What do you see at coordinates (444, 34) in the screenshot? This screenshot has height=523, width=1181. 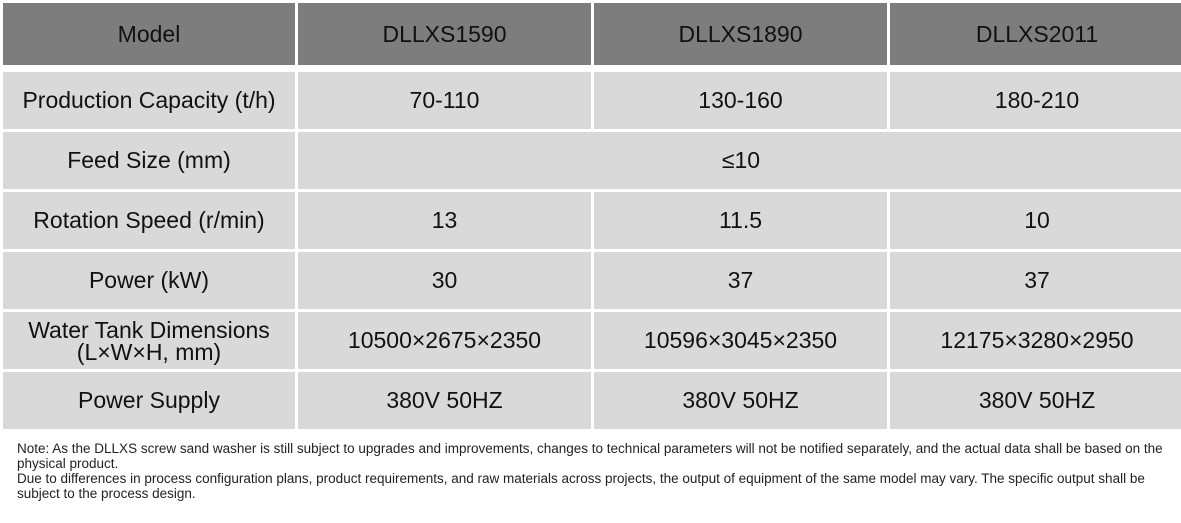 I see `header-model-1: DLLXS1590` at bounding box center [444, 34].